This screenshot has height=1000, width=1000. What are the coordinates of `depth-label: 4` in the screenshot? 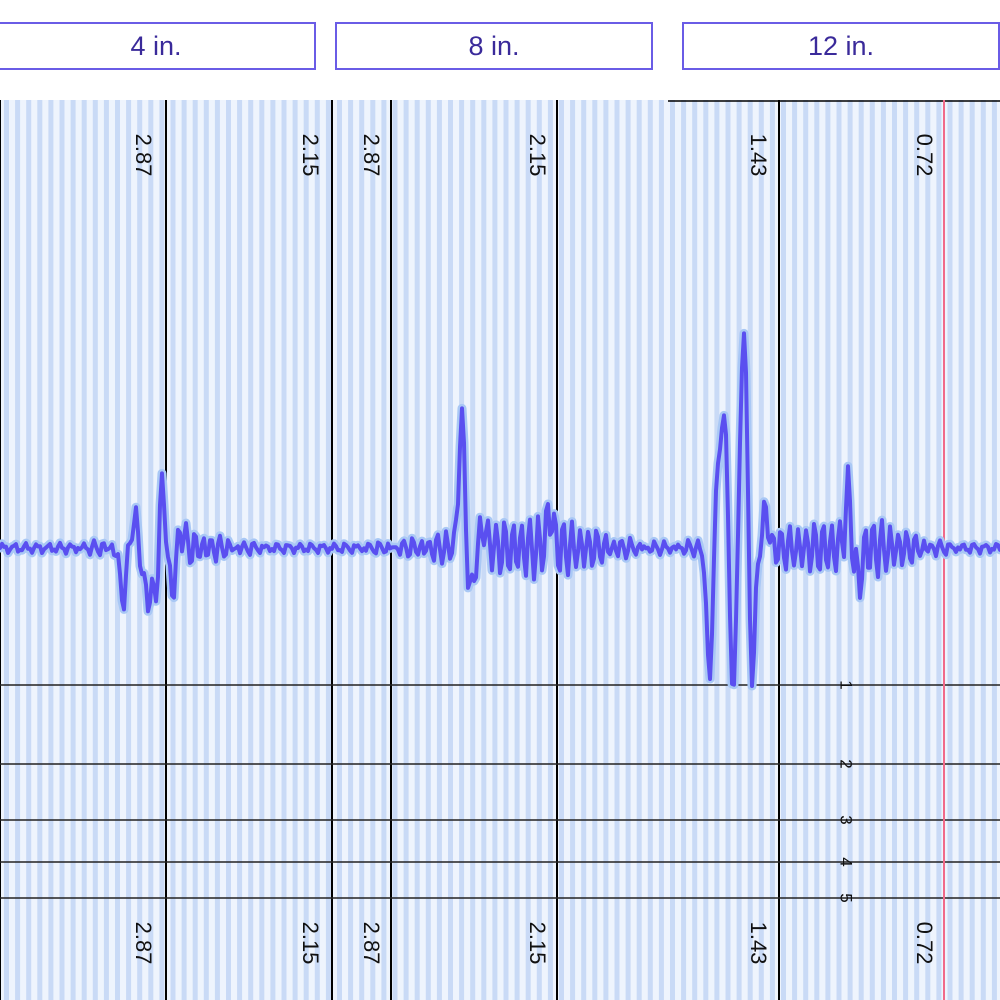 It's located at (846, 861).